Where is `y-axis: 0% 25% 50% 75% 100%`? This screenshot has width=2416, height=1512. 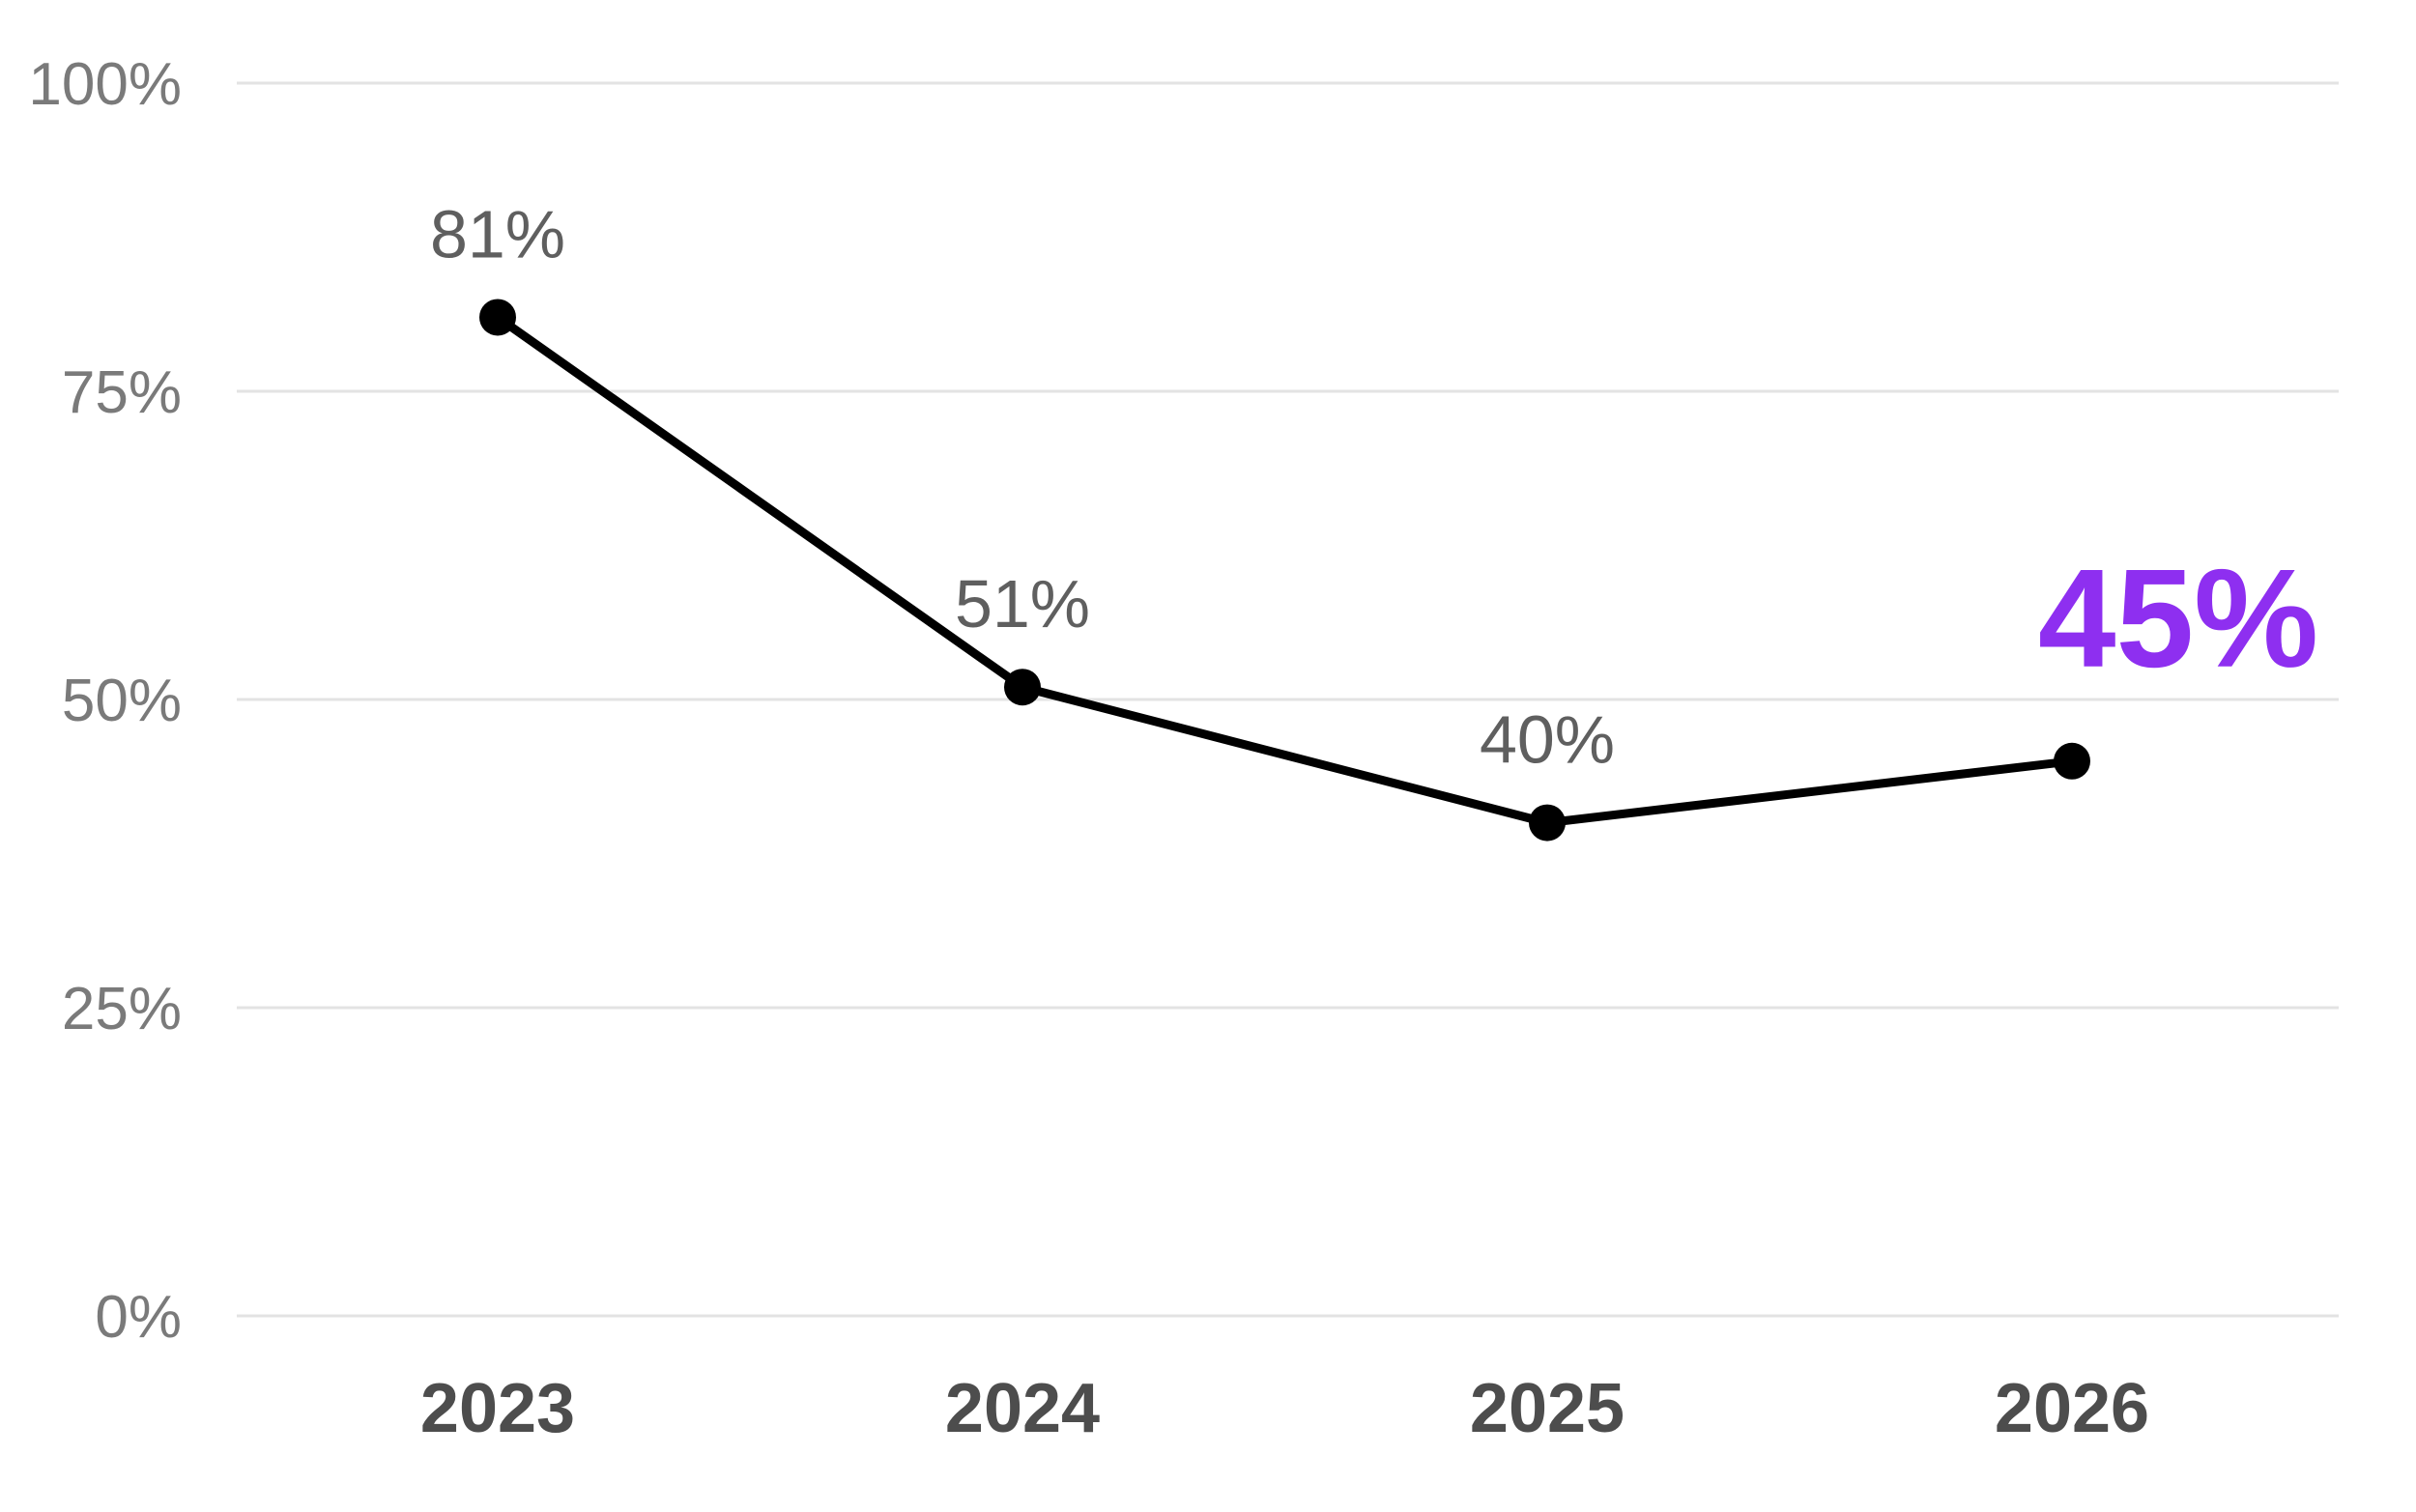
y-axis: 0% 25% 50% 75% 100% is located at coordinates (105, 701).